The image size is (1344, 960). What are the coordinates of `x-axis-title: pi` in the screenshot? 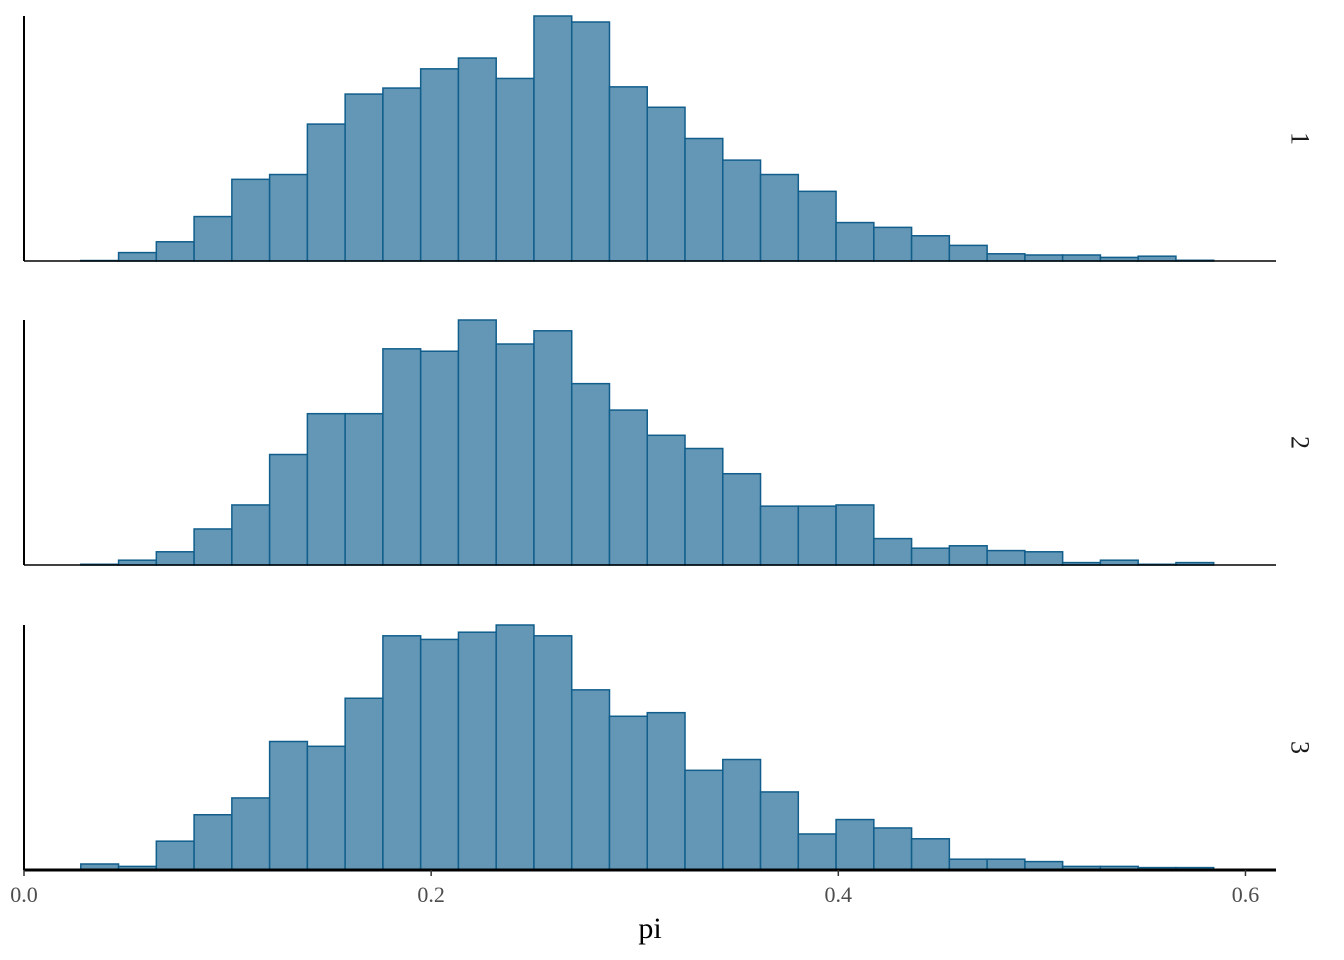 It's located at (649, 928).